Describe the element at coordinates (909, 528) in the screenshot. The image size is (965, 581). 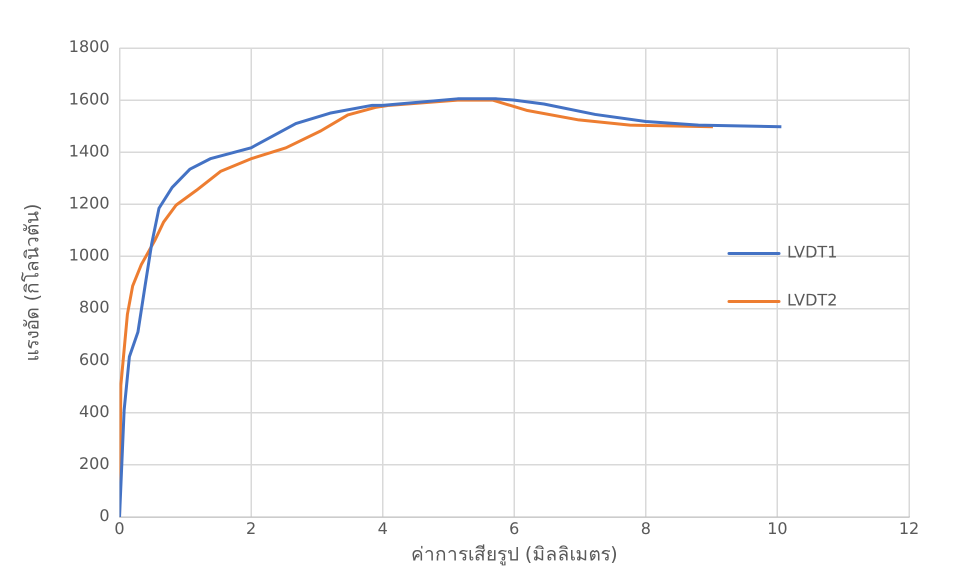
I see `x-tick-label: 12` at that location.